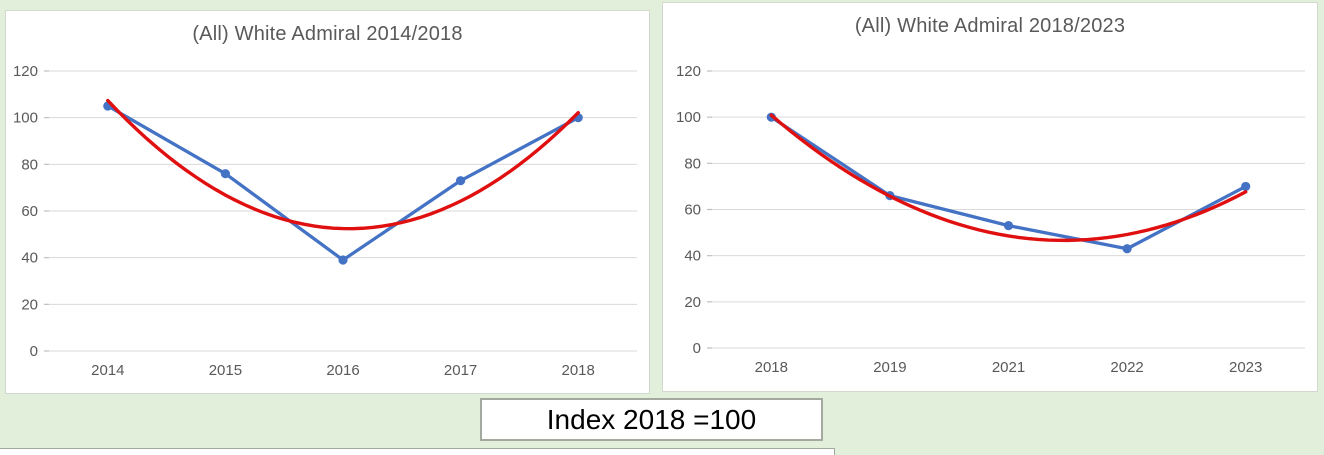  What do you see at coordinates (327, 34) in the screenshot?
I see `chart-title: (All) White Admiral 2014/2018` at bounding box center [327, 34].